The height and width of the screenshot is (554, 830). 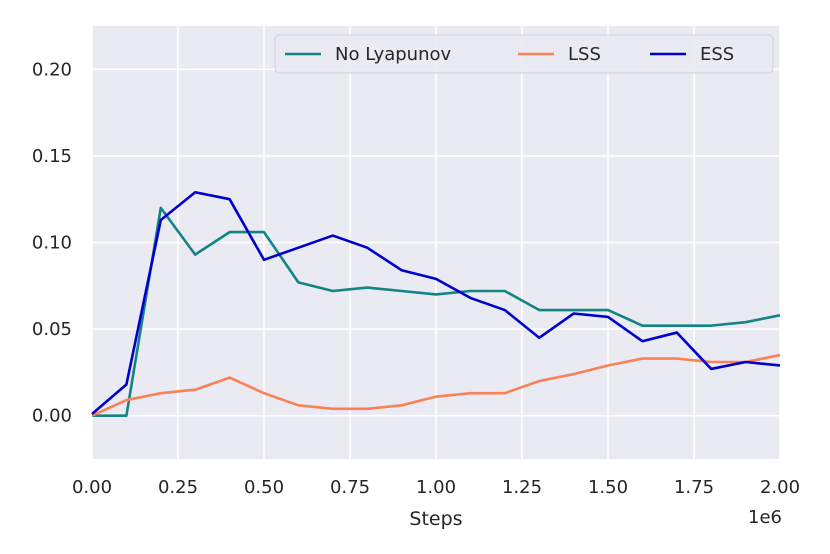 What do you see at coordinates (178, 487) in the screenshot?
I see `x-tick-label: 0.25` at bounding box center [178, 487].